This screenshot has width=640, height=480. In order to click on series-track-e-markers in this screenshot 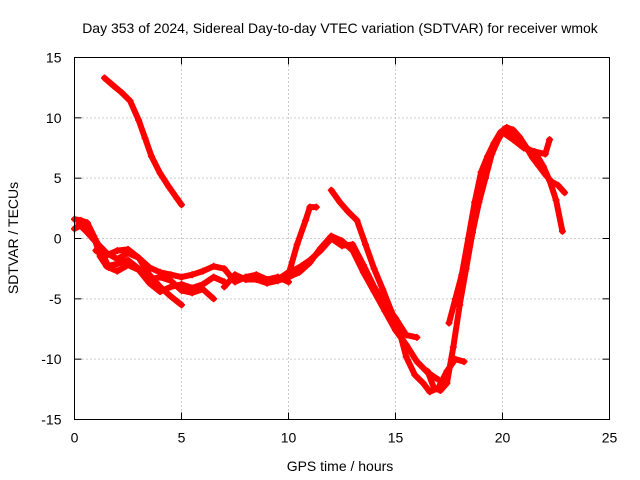, I will do `click(143, 141)`.